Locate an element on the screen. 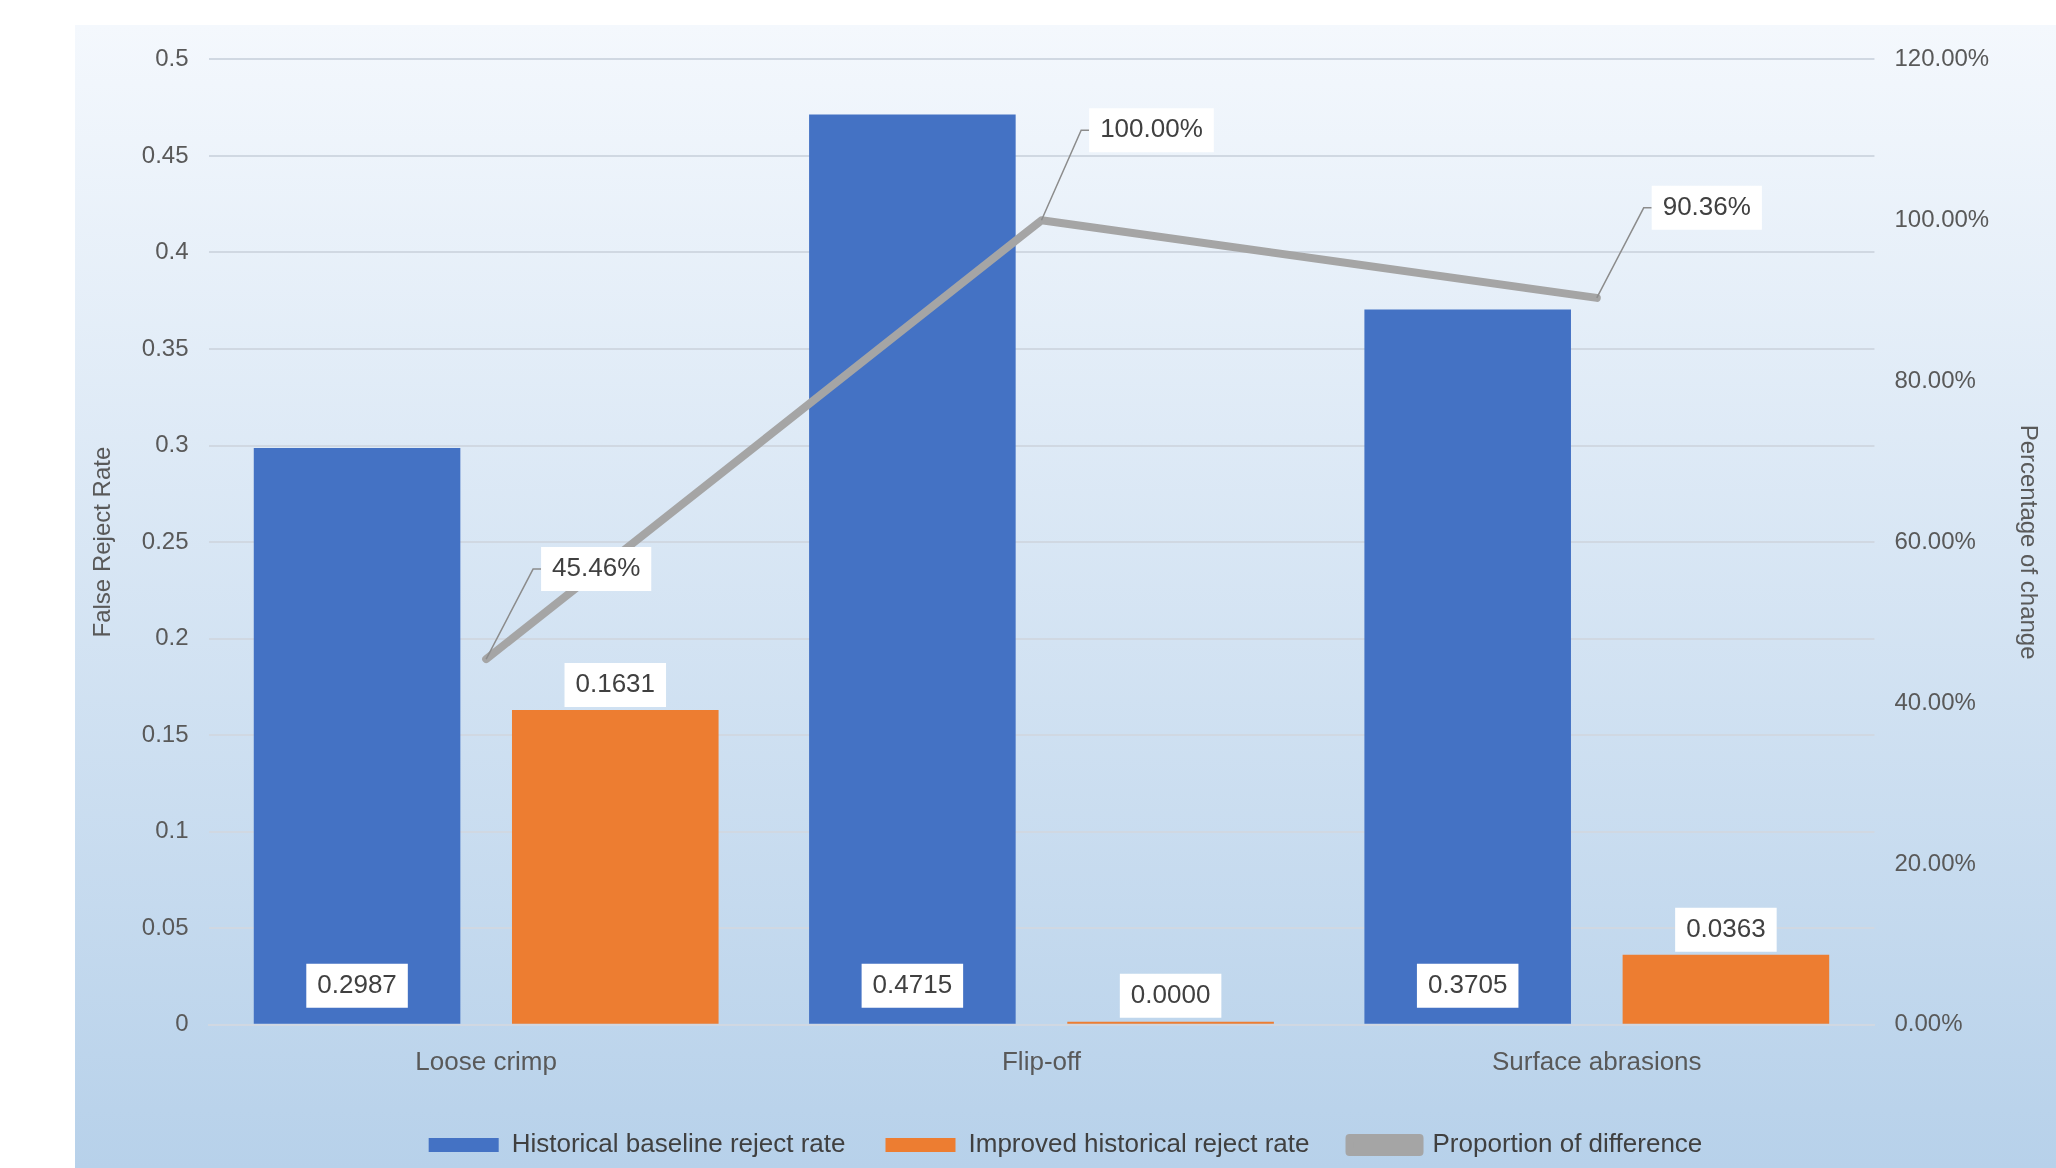 The image size is (2056, 1168). legend-label: Proportion of difference is located at coordinates (1567, 1143).